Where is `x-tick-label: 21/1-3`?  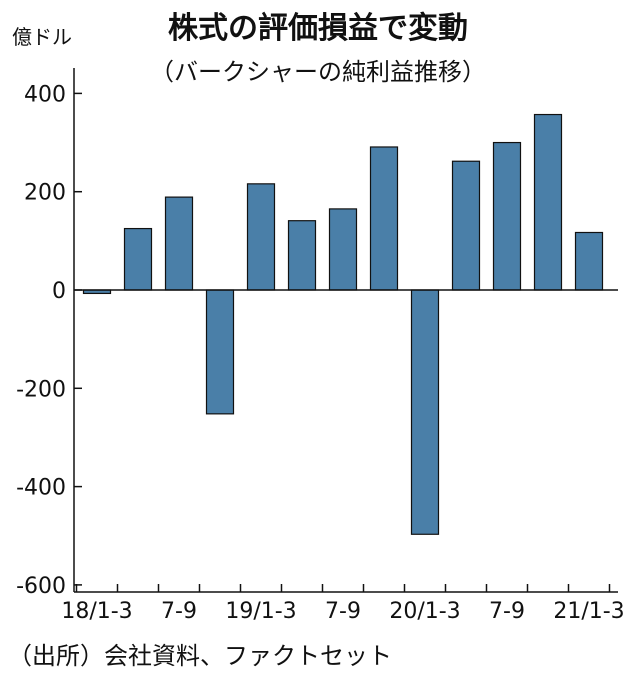
x-tick-label: 21/1-3 is located at coordinates (588, 611).